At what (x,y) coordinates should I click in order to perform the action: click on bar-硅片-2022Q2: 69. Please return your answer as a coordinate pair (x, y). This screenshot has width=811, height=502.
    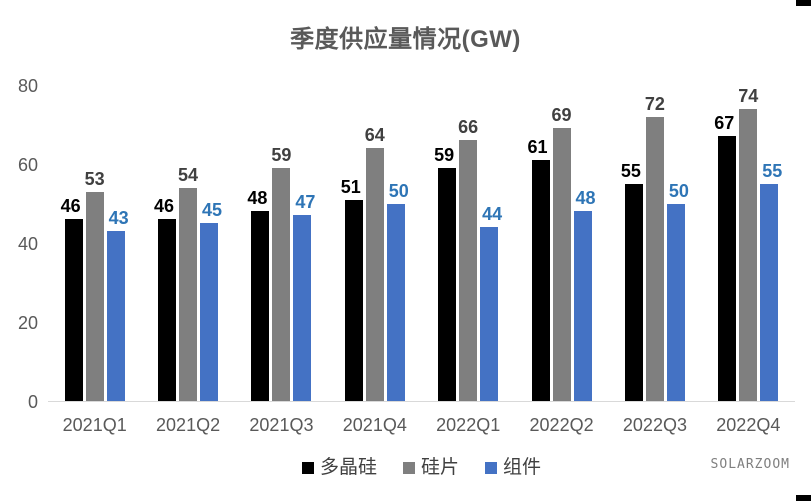
    Looking at the image, I should click on (562, 253).